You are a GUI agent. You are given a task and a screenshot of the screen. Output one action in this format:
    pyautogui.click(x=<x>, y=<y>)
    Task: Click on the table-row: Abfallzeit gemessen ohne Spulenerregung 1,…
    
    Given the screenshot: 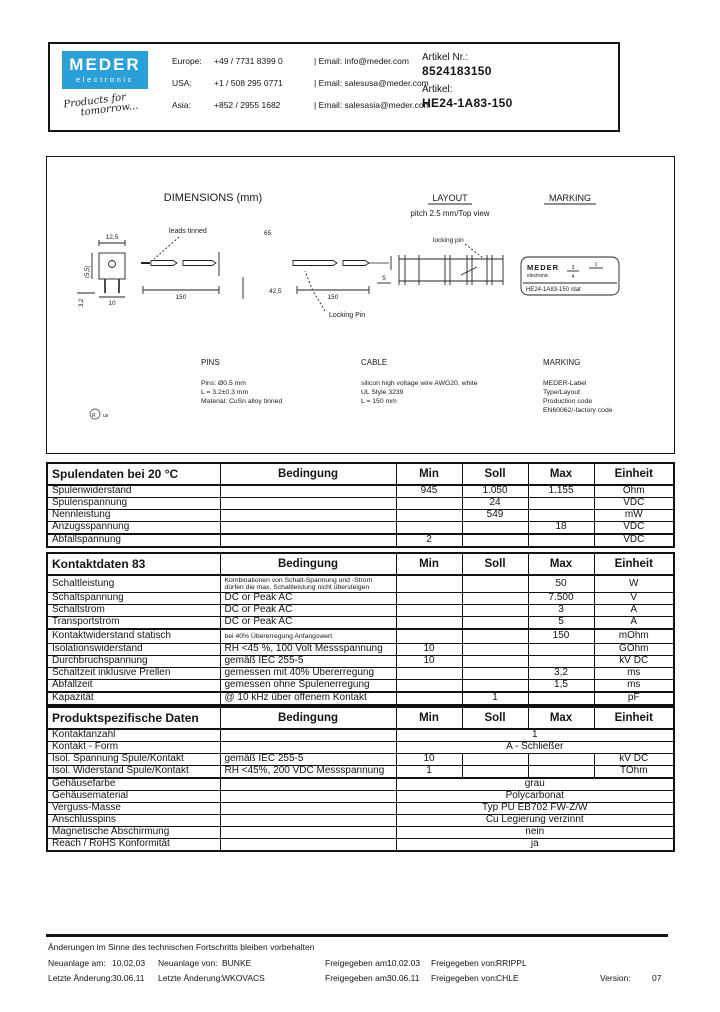 What is the action you would take?
    pyautogui.click(x=360, y=686)
    